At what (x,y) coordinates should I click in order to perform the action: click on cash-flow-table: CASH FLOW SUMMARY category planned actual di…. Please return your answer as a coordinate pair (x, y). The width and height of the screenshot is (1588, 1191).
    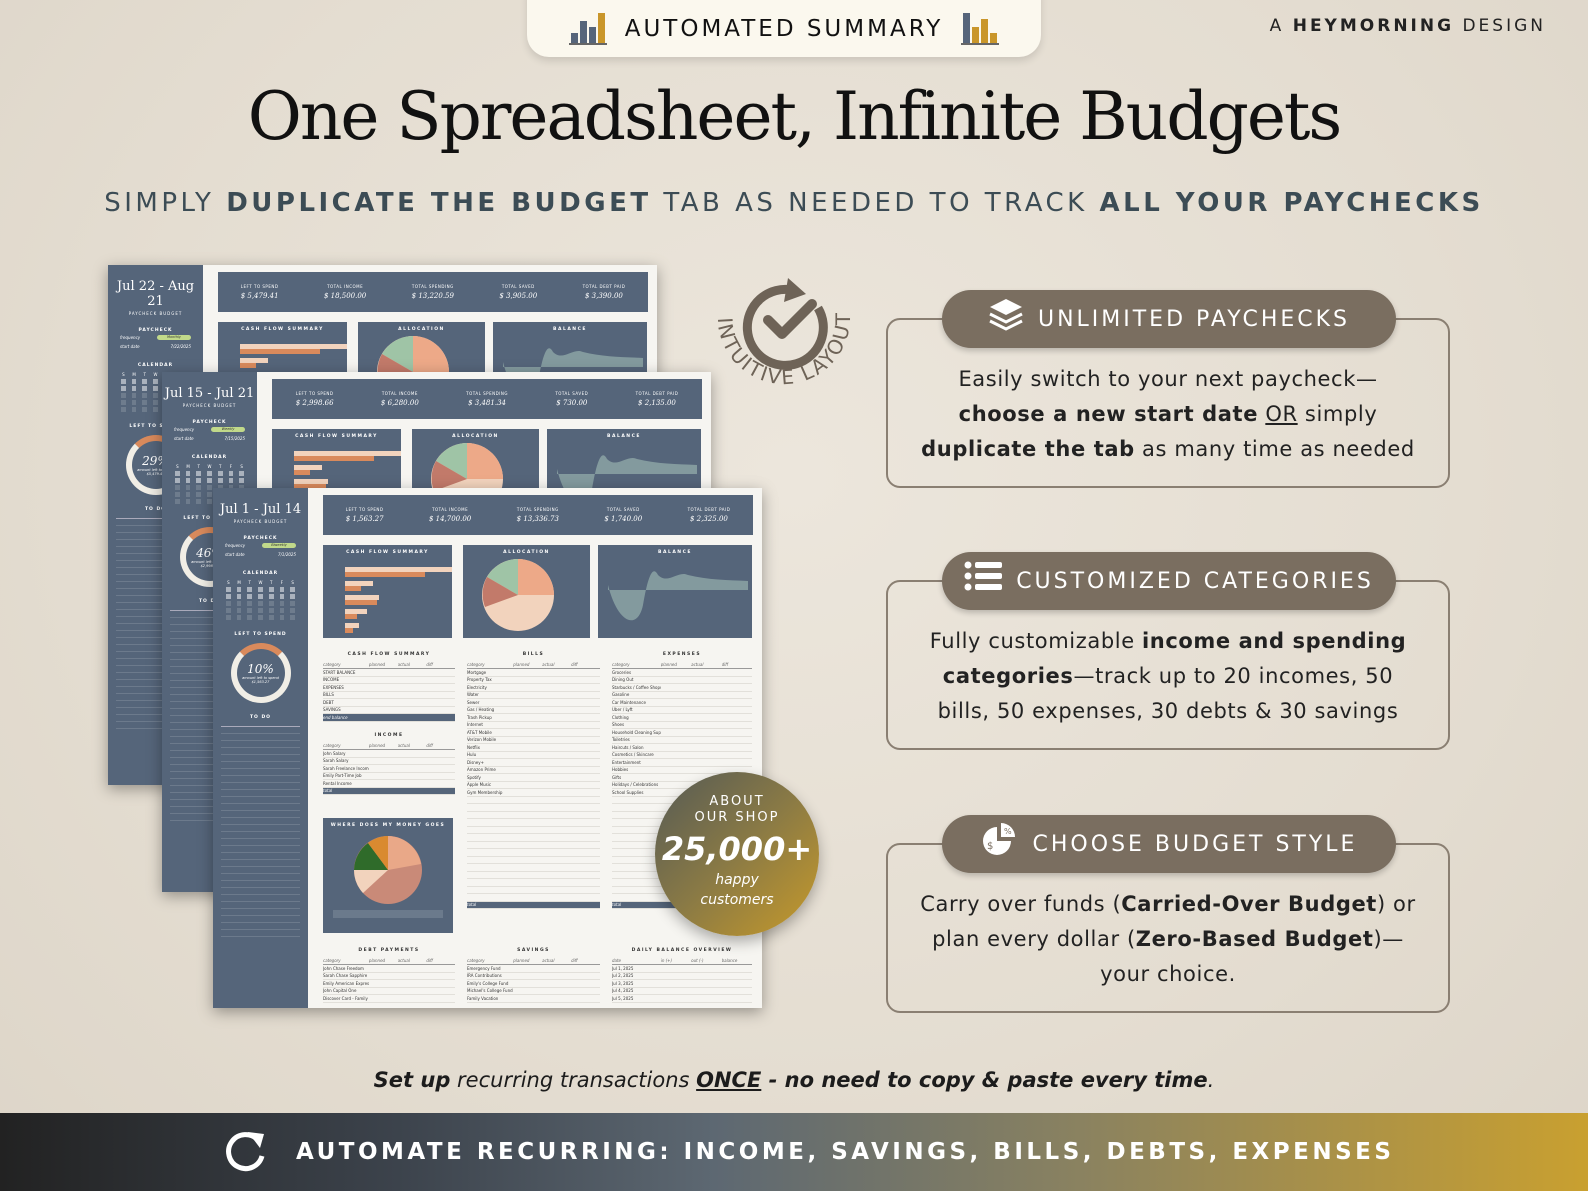
    Looking at the image, I should click on (389, 687).